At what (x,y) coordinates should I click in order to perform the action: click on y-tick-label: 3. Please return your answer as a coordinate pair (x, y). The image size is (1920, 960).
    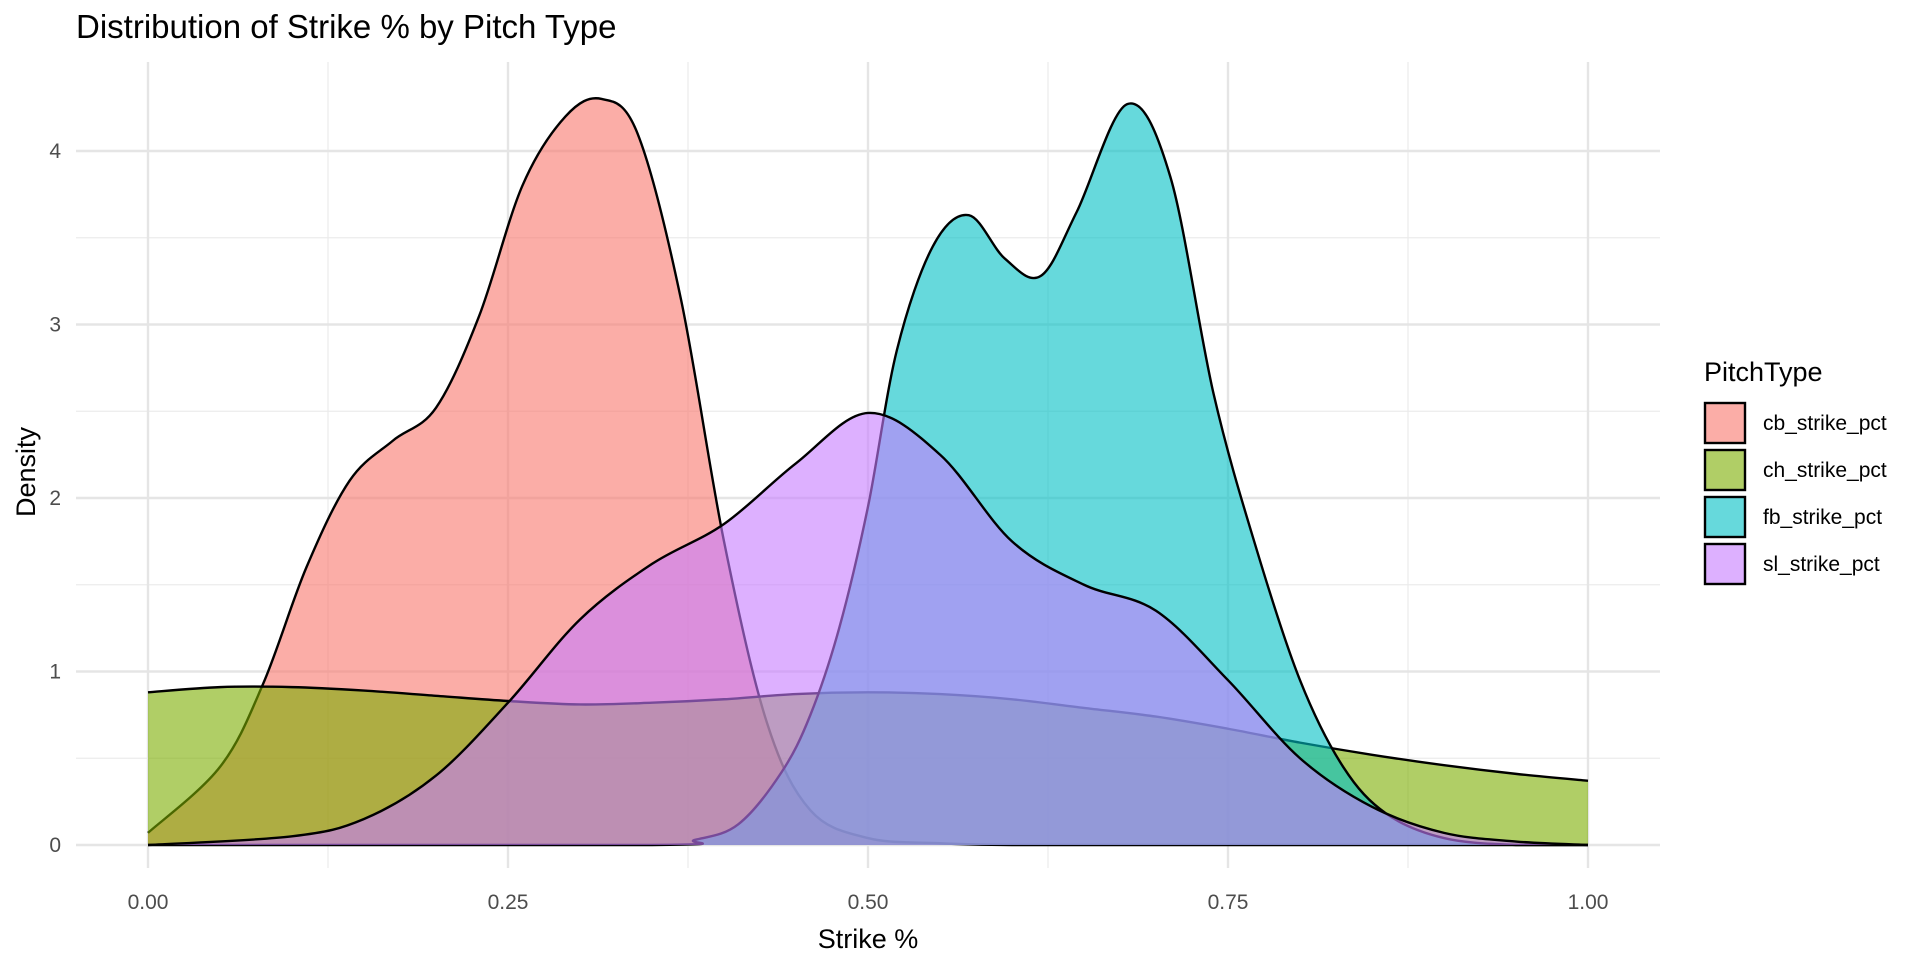
    Looking at the image, I should click on (55, 325).